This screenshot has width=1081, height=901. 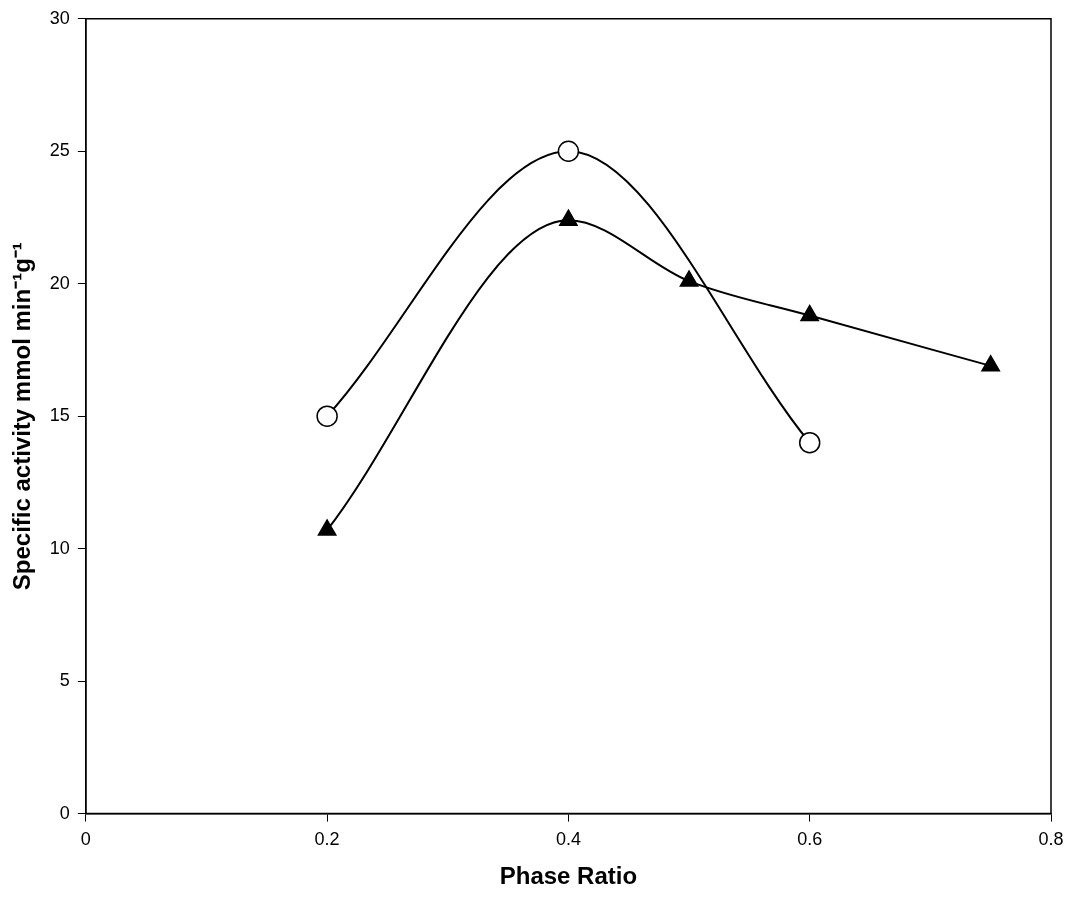 What do you see at coordinates (85, 839) in the screenshot?
I see `x-tick-label: 0` at bounding box center [85, 839].